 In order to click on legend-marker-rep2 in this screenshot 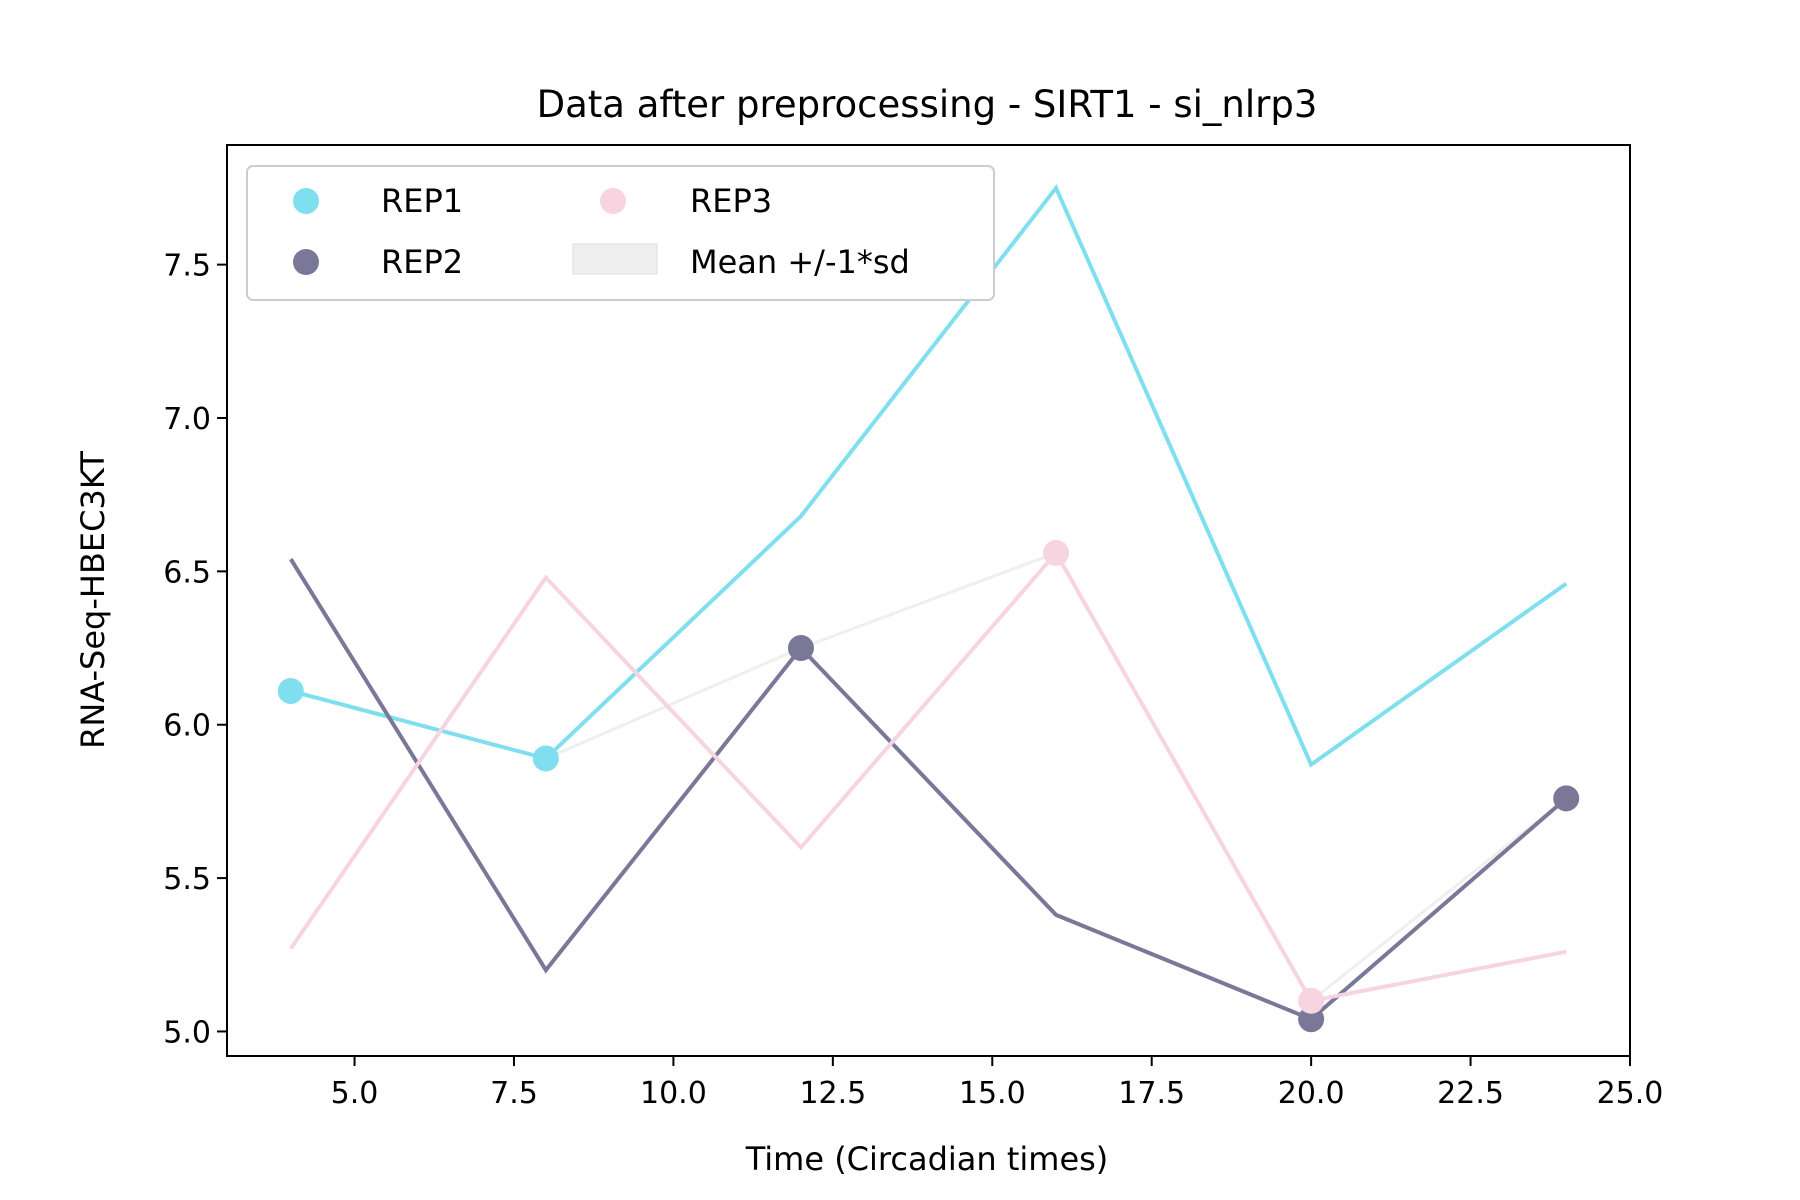, I will do `click(306, 262)`.